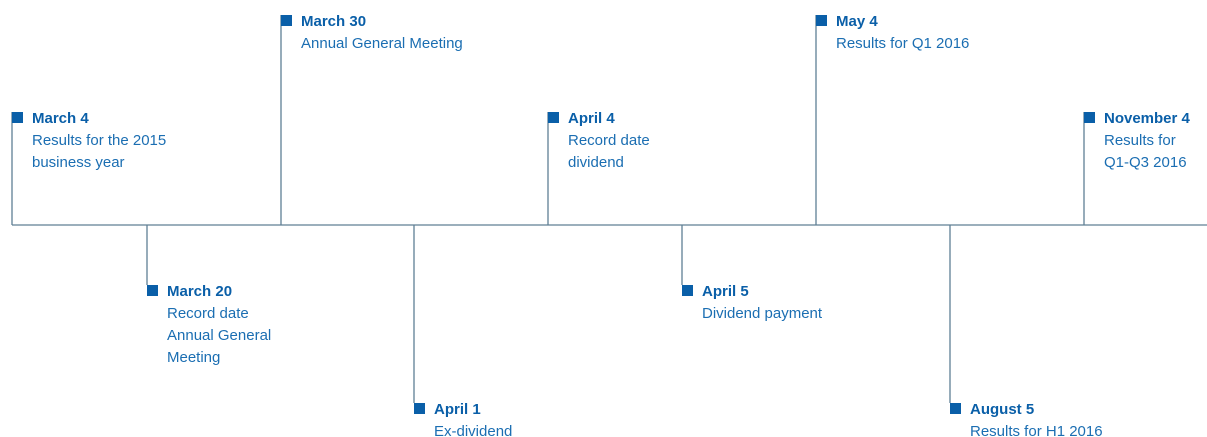 This screenshot has height=437, width=1207. I want to click on event-desc: Dividend payment, so click(762, 313).